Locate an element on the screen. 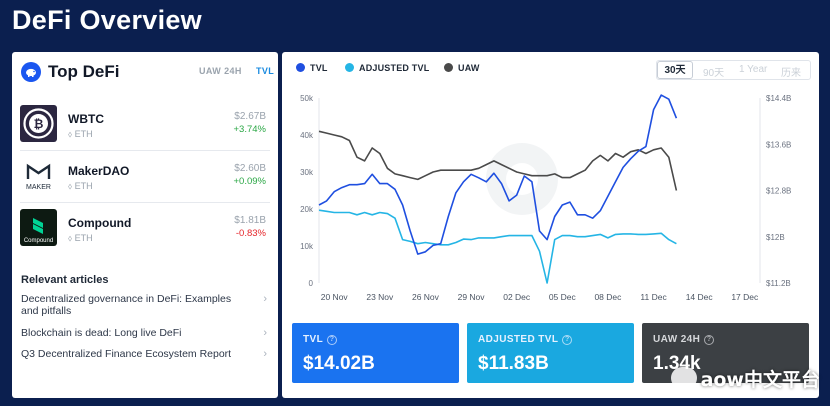 This screenshot has height=406, width=830. y-left-tick-label: 50k is located at coordinates (307, 98).